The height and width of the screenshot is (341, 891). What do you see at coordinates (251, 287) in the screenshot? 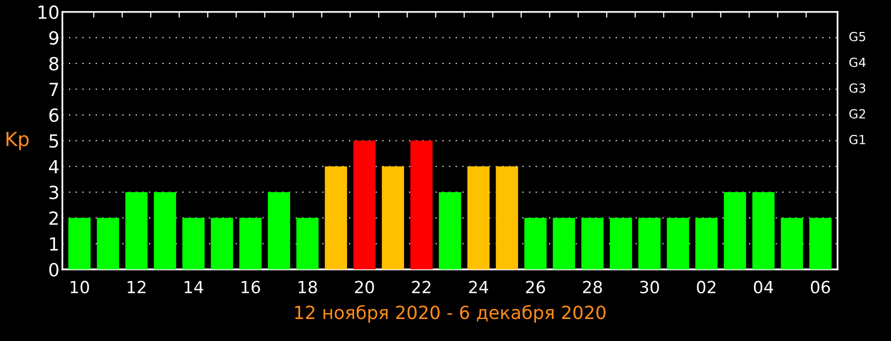
I see `x-tick-label: 16` at bounding box center [251, 287].